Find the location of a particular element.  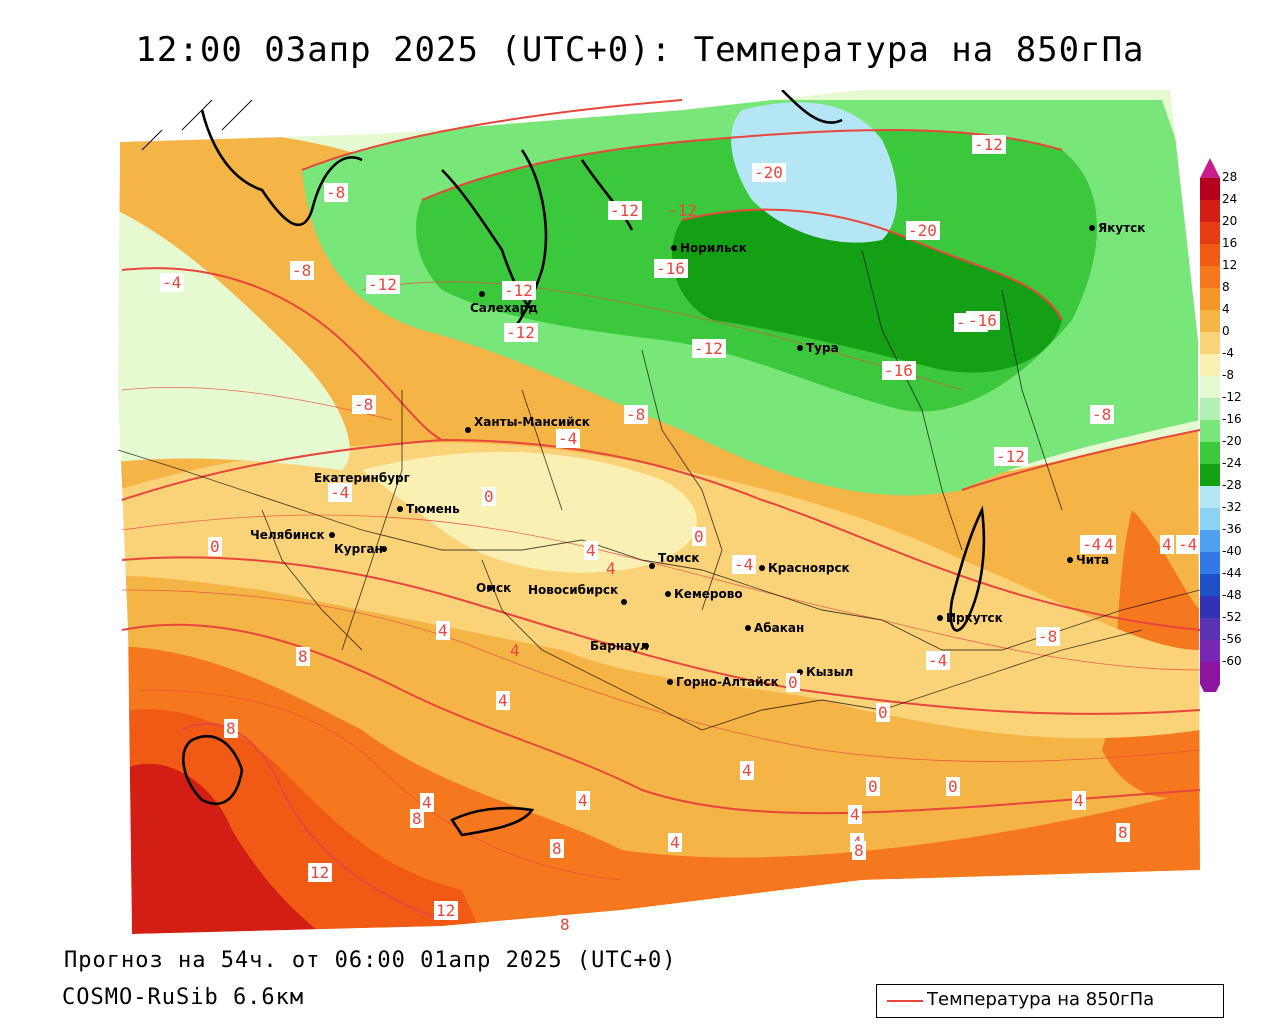

city-label: Абакан is located at coordinates (779, 628).